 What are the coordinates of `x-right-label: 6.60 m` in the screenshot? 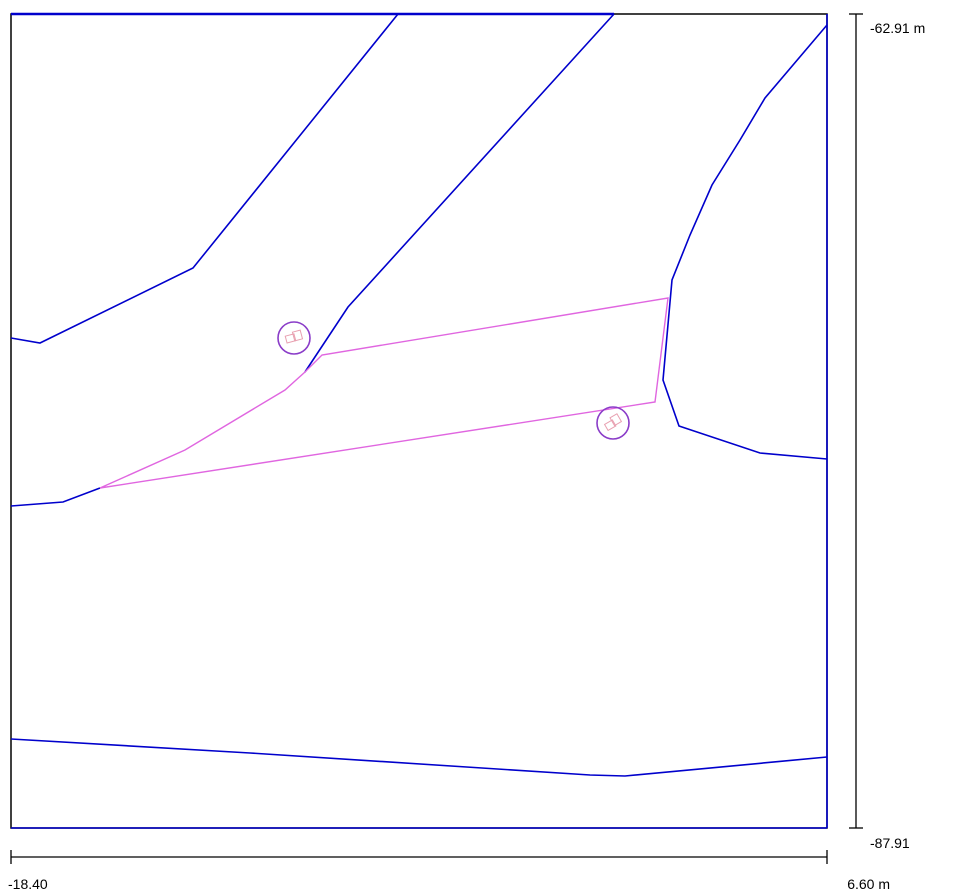 It's located at (868, 884).